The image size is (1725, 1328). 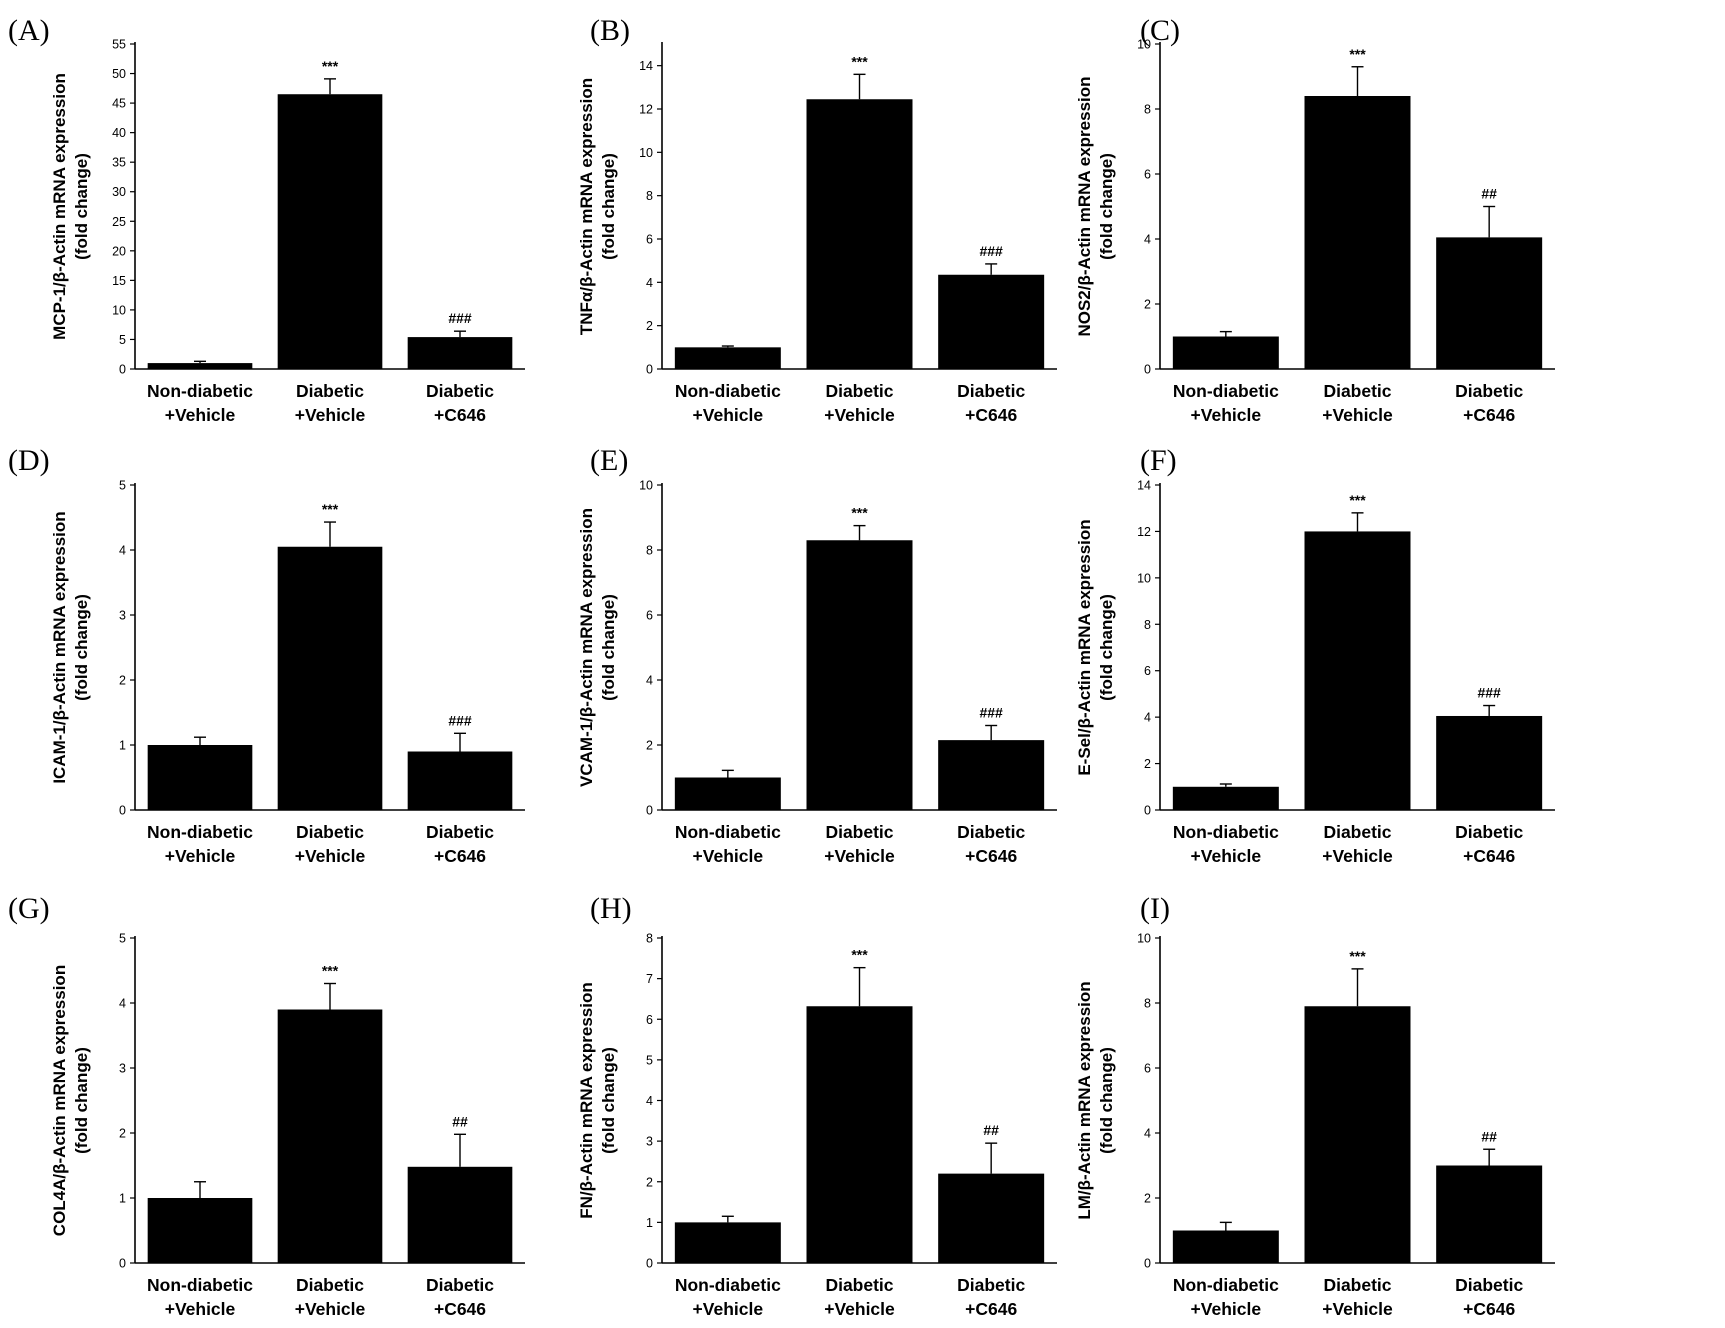 I want to click on y-axis-title-line-1: LM/β-Actin mRNA expression, so click(x=1084, y=1100).